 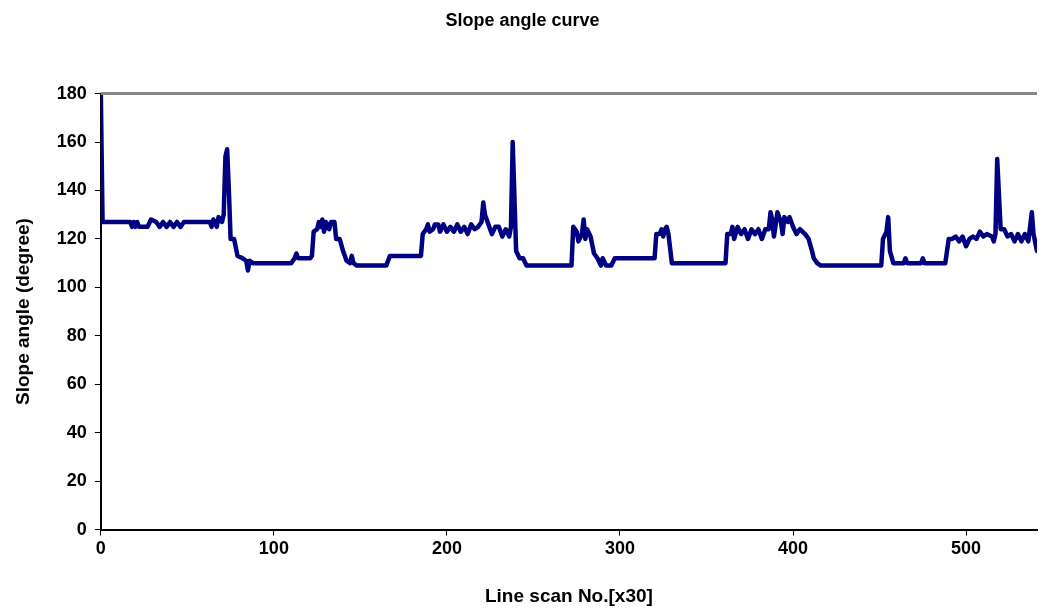 I want to click on x-tick-label: 400, so click(x=793, y=548).